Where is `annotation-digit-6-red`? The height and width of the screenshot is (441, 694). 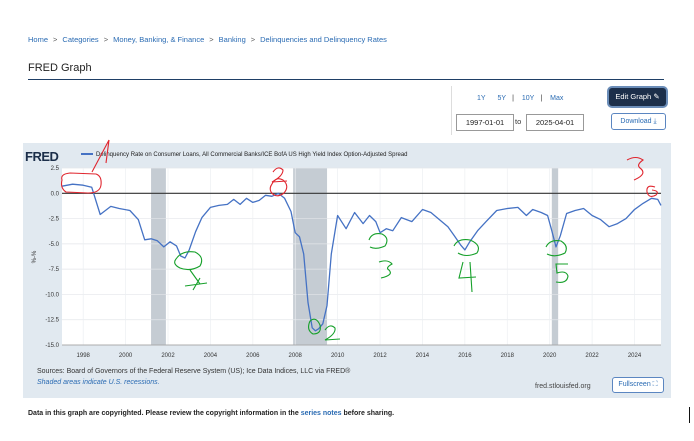
annotation-digit-6-red is located at coordinates (652, 191).